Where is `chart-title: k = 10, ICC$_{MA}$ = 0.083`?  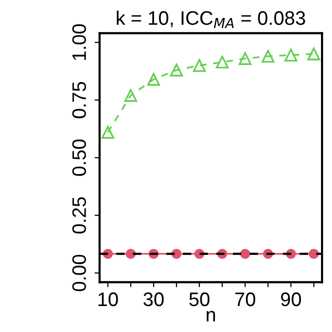 chart-title: k = 10, ICC$_{MA}$ = 0.083 is located at coordinates (211, 19).